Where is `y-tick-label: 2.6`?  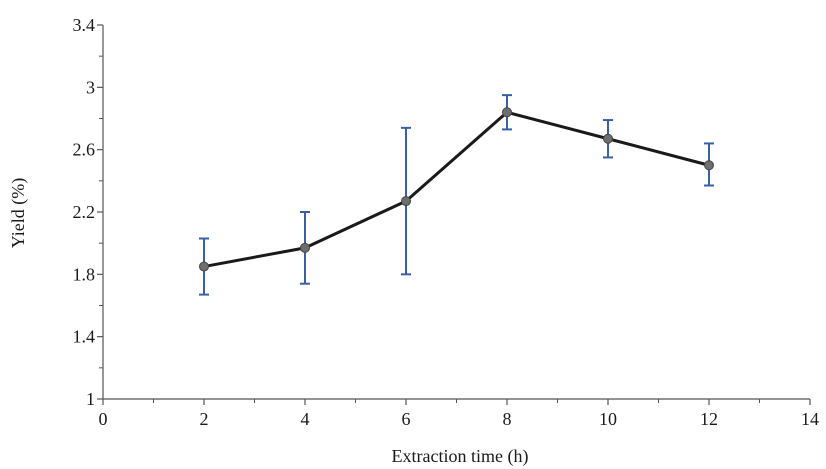
y-tick-label: 2.6 is located at coordinates (84, 150).